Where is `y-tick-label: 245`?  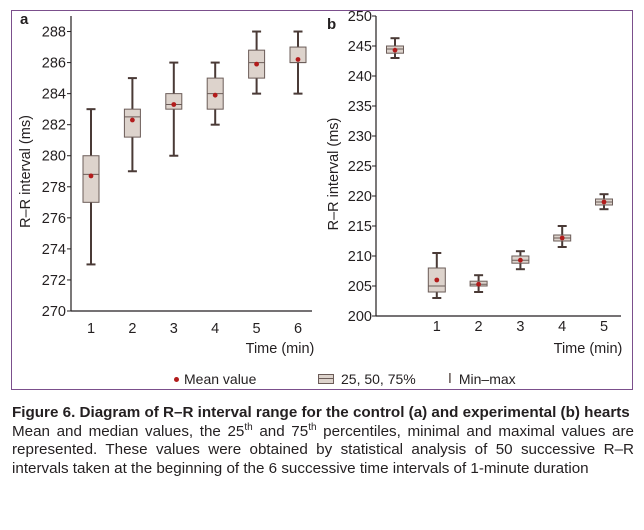 y-tick-label: 245 is located at coordinates (360, 47).